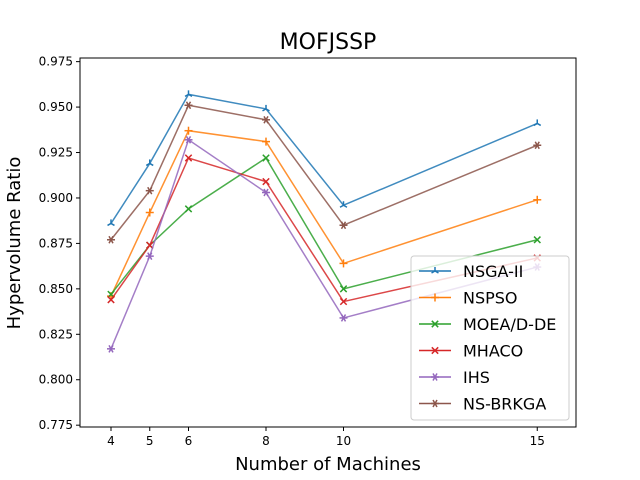  What do you see at coordinates (454, 377) in the screenshot?
I see `legend-item: IHS` at bounding box center [454, 377].